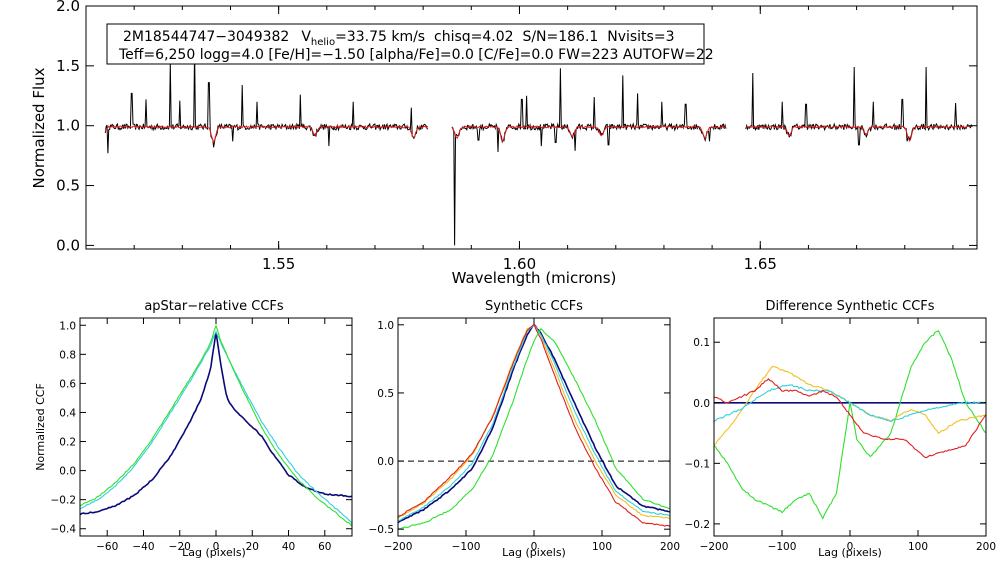 This screenshot has height=576, width=1008. What do you see at coordinates (698, 464) in the screenshot?
I see `y-tick-label: −0.1` at bounding box center [698, 464].